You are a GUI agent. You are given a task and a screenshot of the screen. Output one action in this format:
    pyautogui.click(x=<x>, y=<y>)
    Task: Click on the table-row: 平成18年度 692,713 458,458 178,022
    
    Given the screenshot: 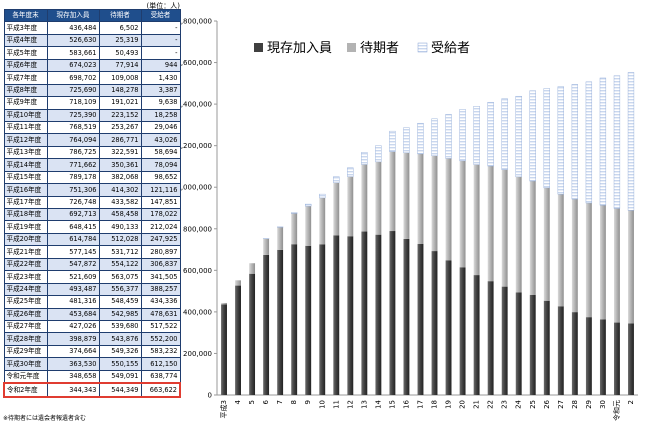 What is the action you would take?
    pyautogui.click(x=92, y=214)
    